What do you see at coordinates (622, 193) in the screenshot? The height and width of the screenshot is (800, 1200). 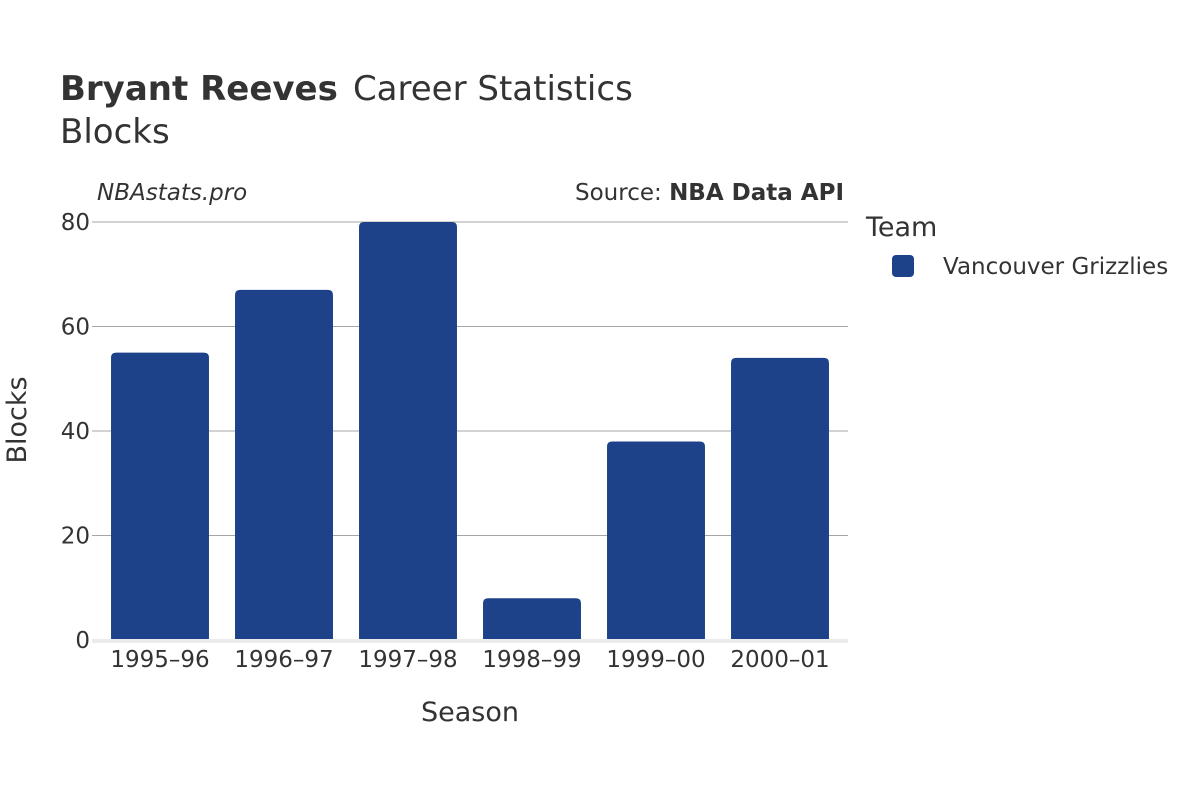 I see `source-prefix: Source:` at bounding box center [622, 193].